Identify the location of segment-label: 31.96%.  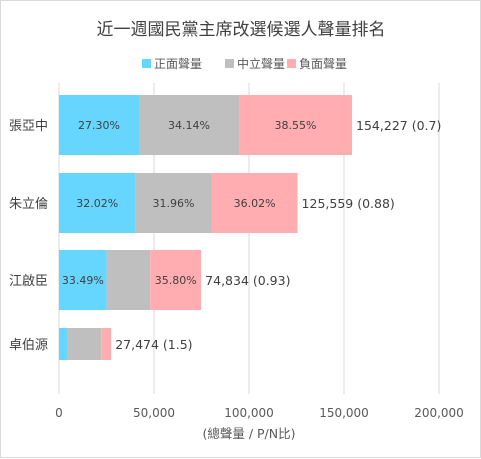
(174, 203).